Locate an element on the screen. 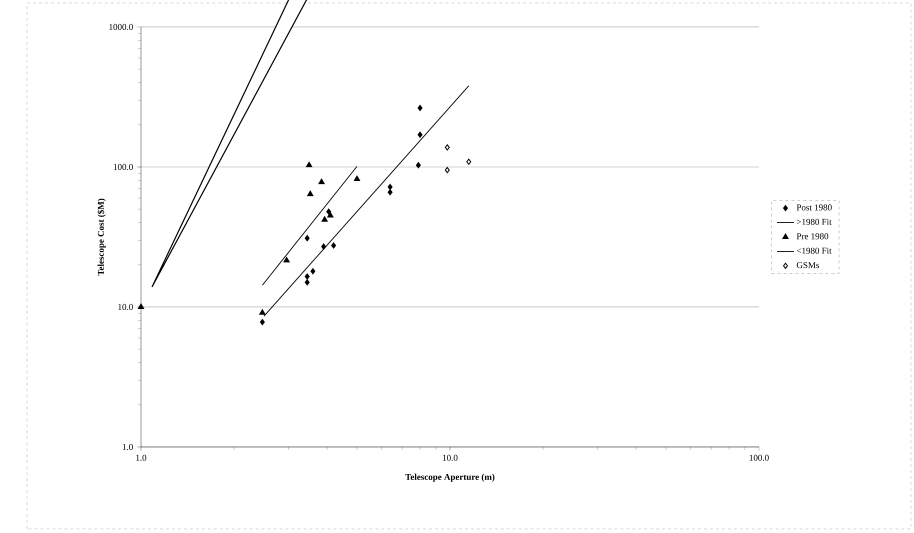 This screenshot has width=914, height=533. y-tick-label: 1000.0 is located at coordinates (121, 27).